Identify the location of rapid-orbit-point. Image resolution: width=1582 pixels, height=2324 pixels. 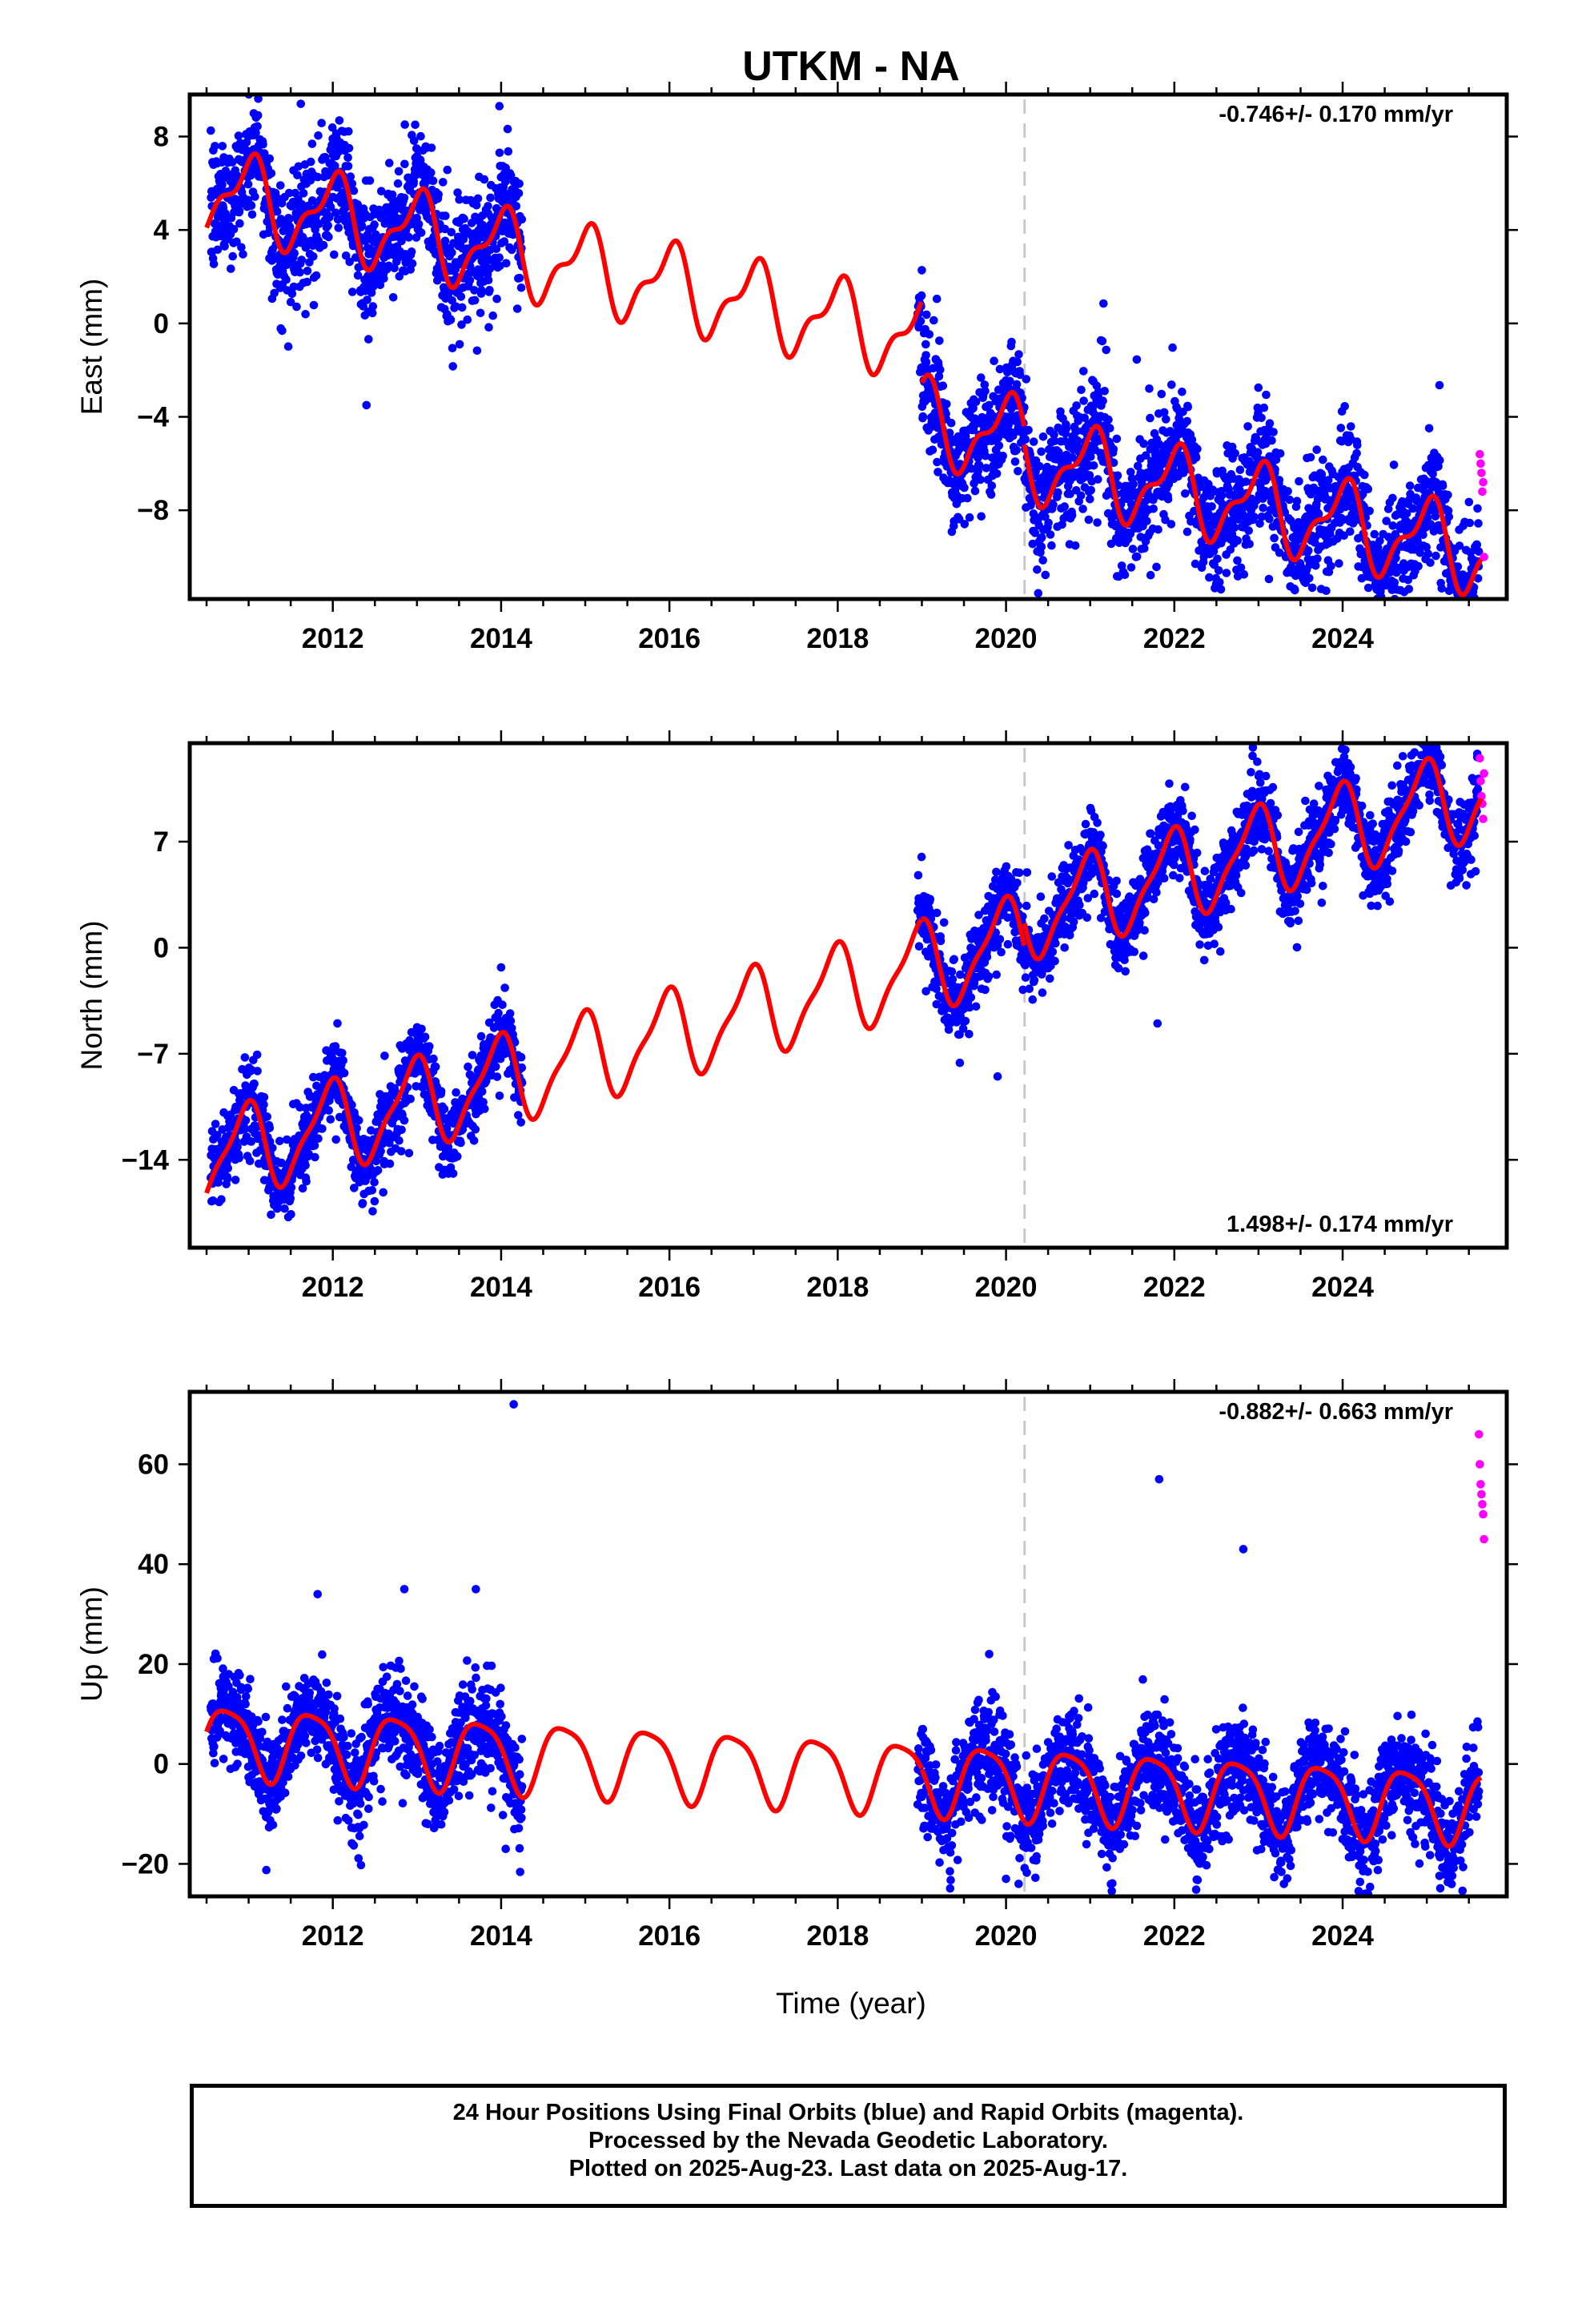
(1483, 492).